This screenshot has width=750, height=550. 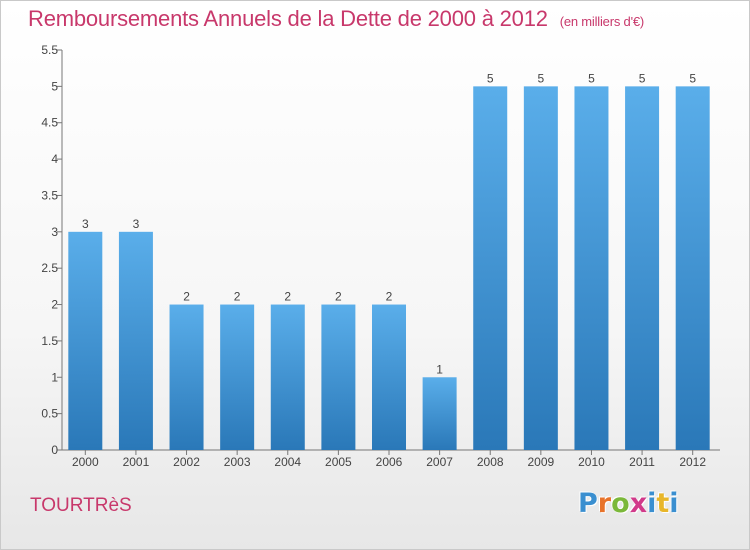 What do you see at coordinates (54, 232) in the screenshot?
I see `y-tick-label: 3` at bounding box center [54, 232].